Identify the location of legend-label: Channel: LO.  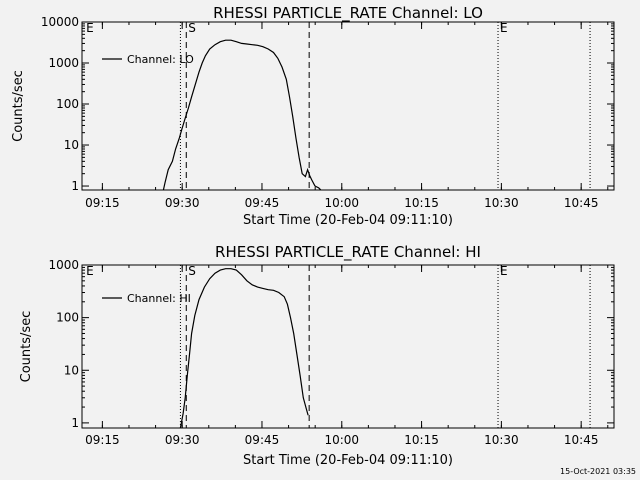
(160, 59).